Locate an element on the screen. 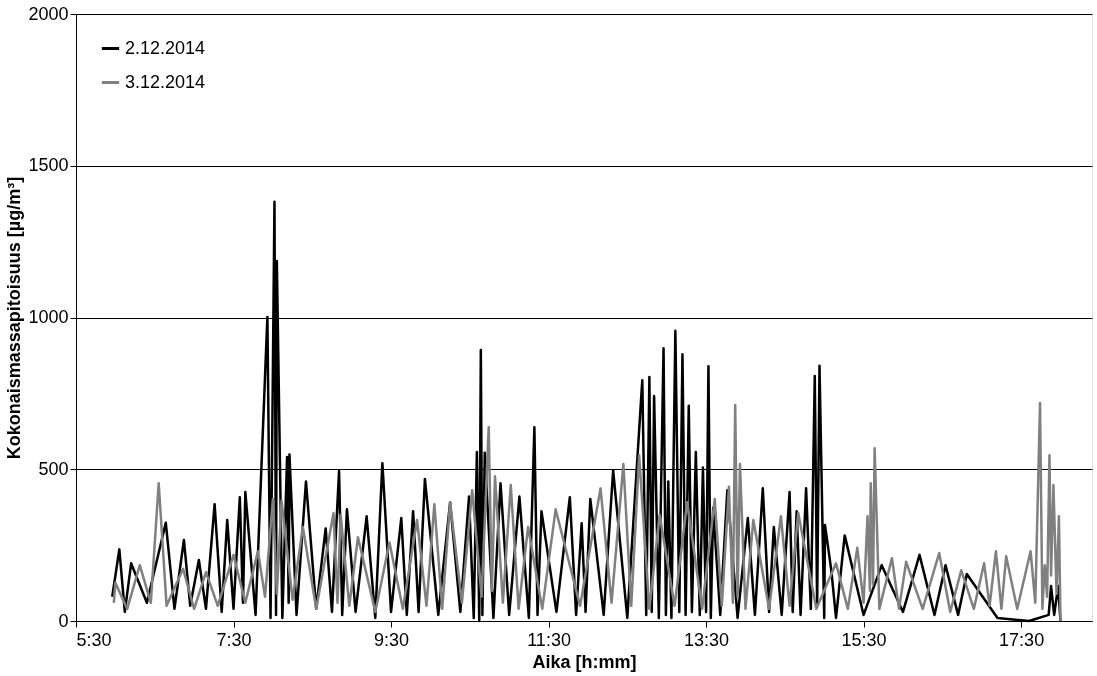  legend-label: 2.12.2014 is located at coordinates (165, 47).